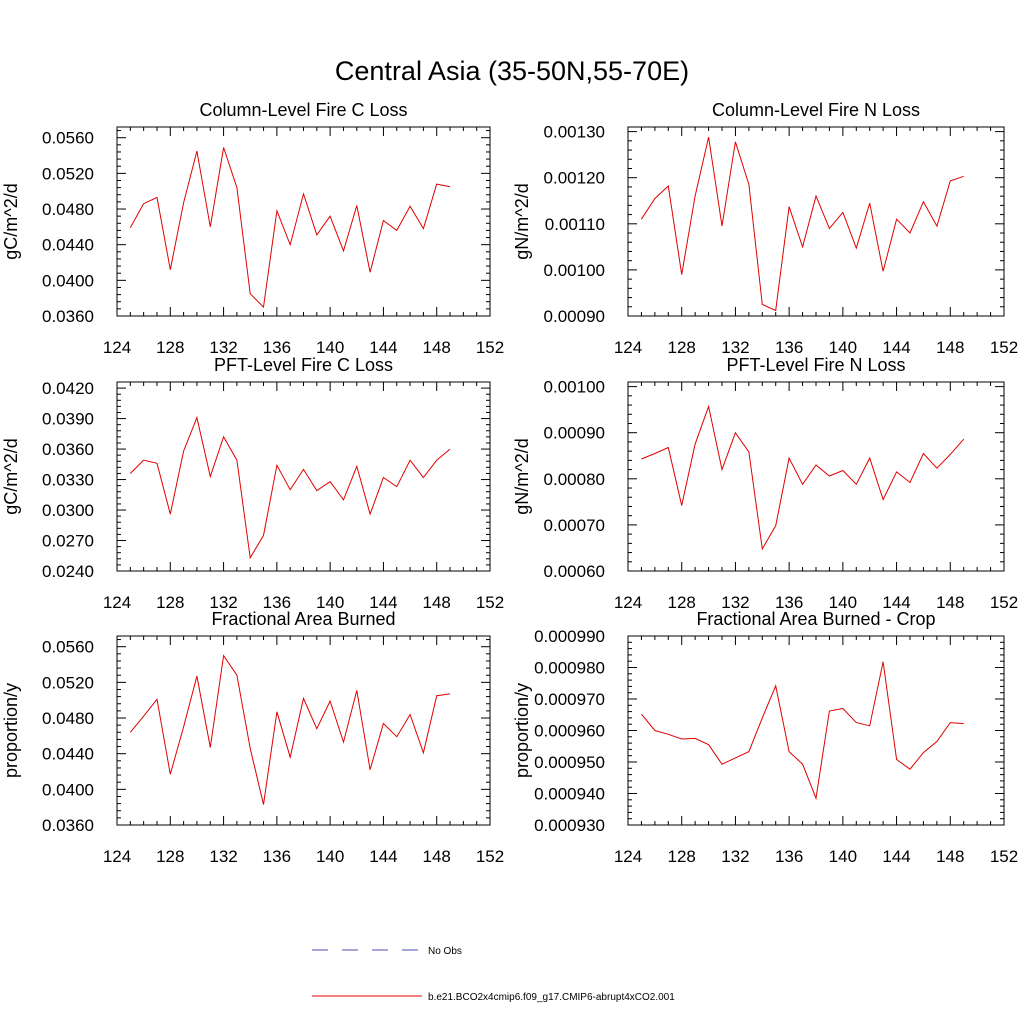  What do you see at coordinates (574, 132) in the screenshot?
I see `y-tick-label: 0.00130` at bounding box center [574, 132].